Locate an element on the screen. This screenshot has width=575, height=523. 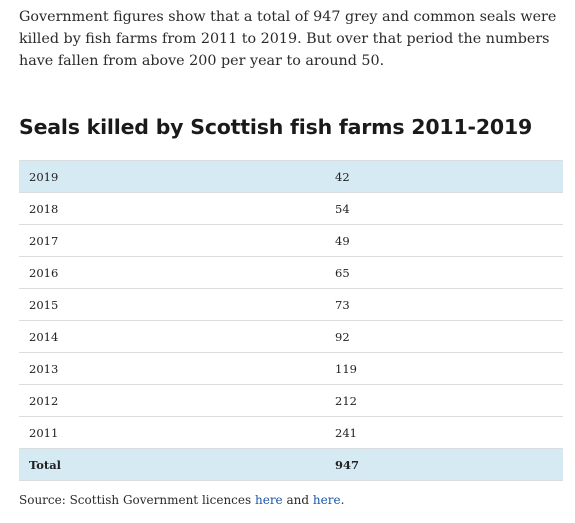
year-cell: 2017 is located at coordinates (177, 240).